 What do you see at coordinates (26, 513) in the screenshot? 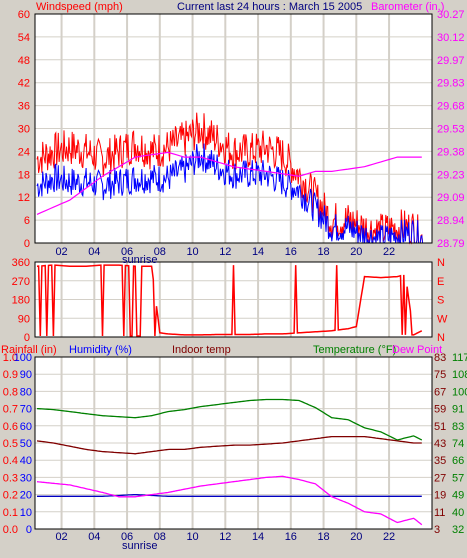
I see `y-tick-label-humidity: 10` at bounding box center [26, 513].